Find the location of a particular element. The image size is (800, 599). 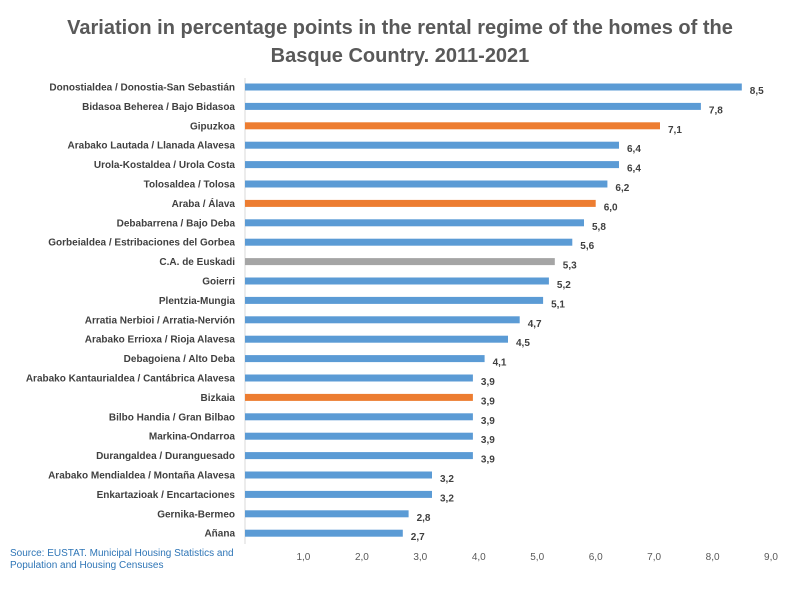

category-label: Plentzia-Mungia is located at coordinates (197, 301).